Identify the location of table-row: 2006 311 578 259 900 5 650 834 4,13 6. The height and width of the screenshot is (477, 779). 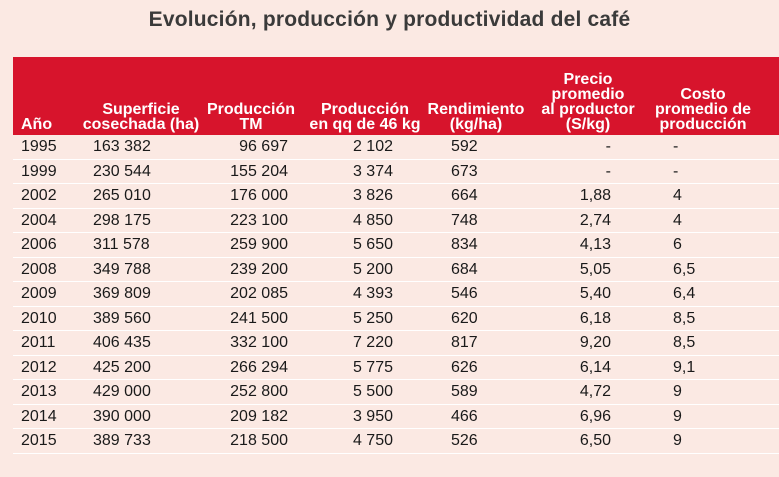
(396, 245).